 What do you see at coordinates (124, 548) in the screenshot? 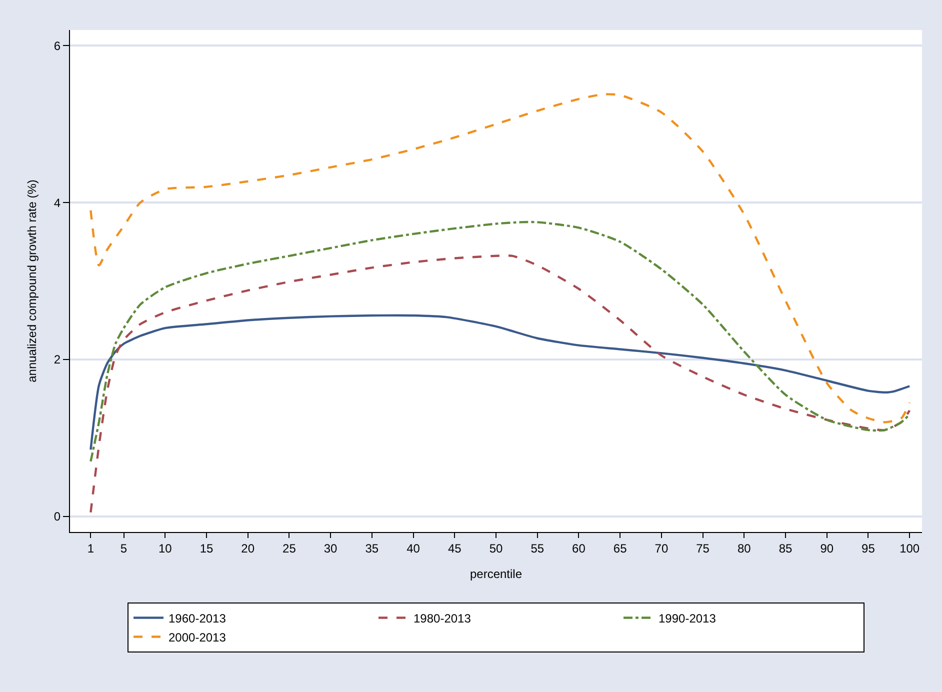
I see `x-tick-label: 5` at bounding box center [124, 548].